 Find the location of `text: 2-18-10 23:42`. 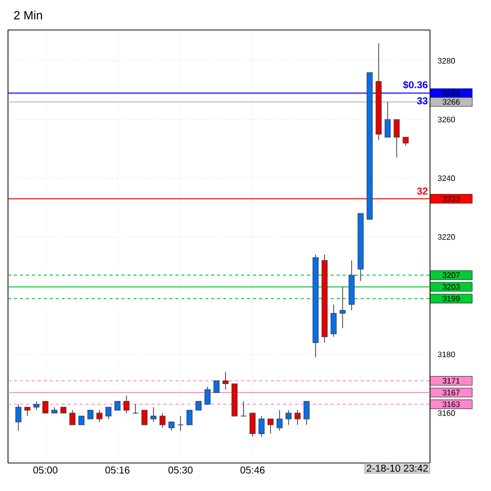

text: 2-18-10 23:42 is located at coordinates (397, 468).